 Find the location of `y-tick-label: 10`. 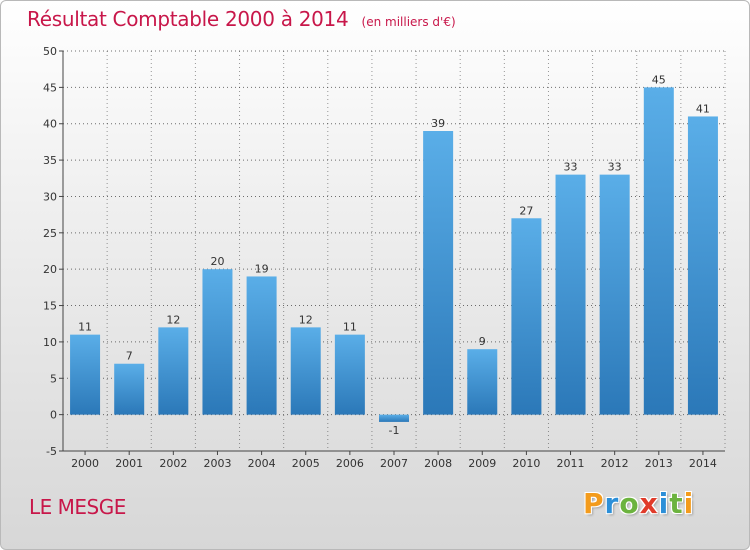

y-tick-label: 10 is located at coordinates (50, 342).